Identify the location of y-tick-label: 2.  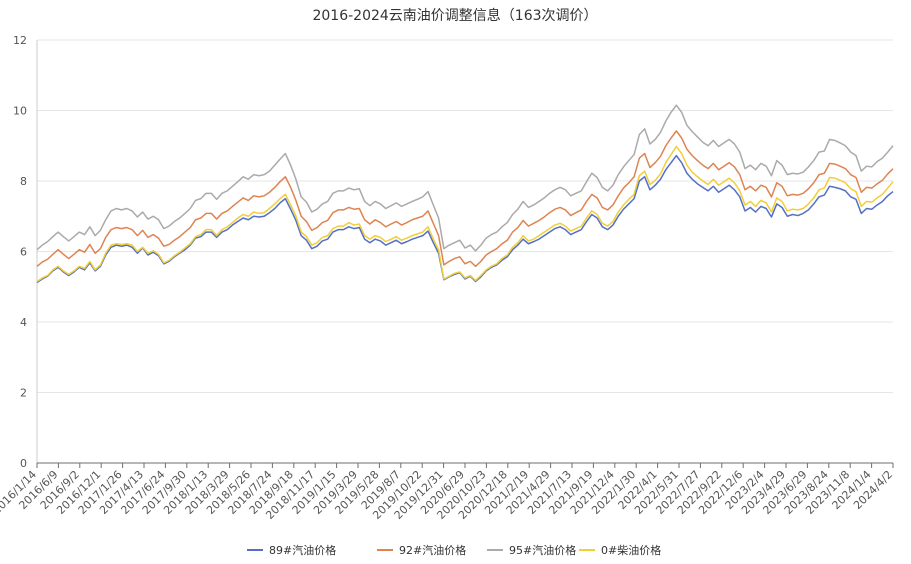
(23, 393).